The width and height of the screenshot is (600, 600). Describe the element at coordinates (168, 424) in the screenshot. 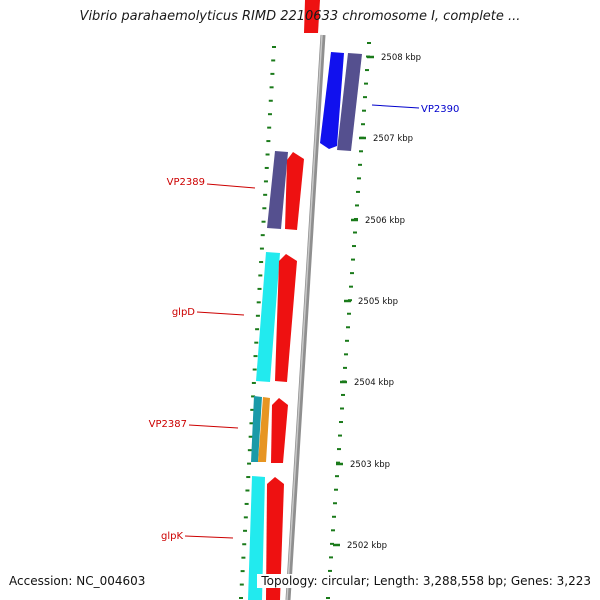

I see `gene-label-vp2387: VP2387` at that location.